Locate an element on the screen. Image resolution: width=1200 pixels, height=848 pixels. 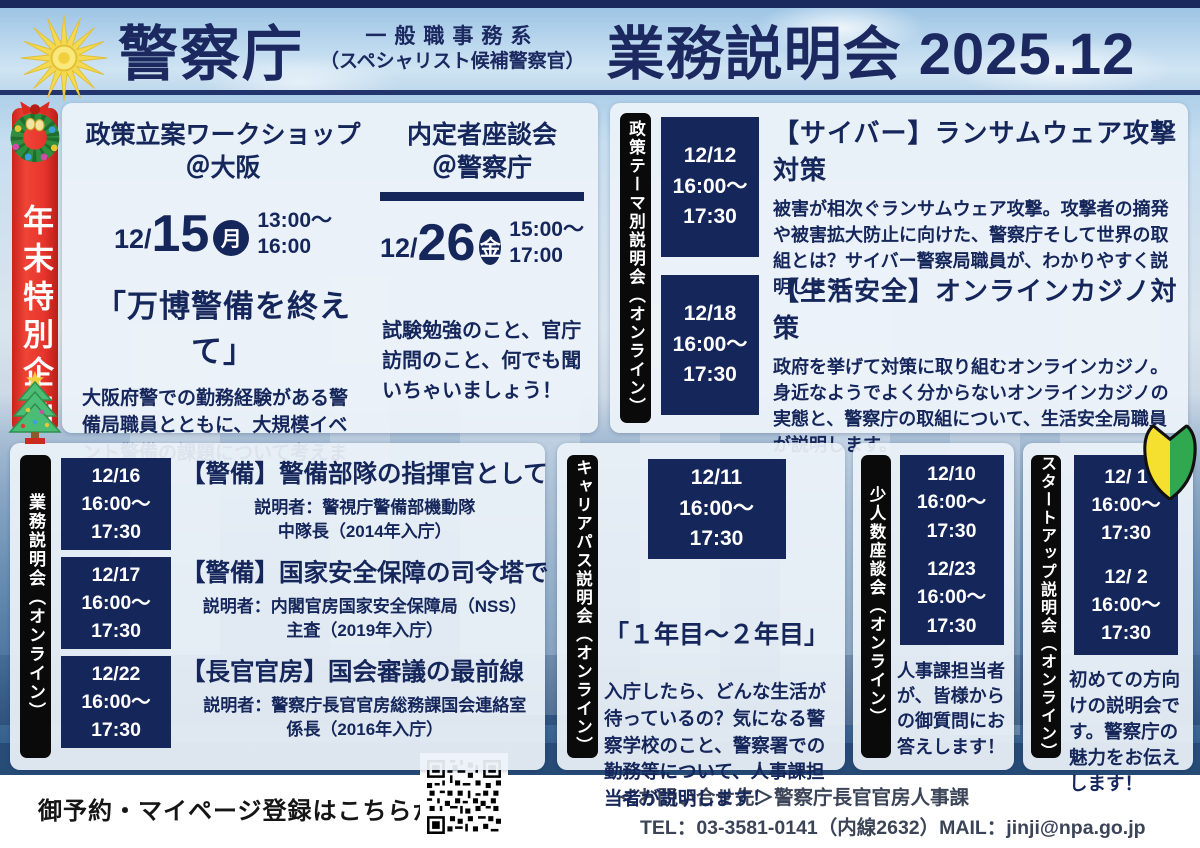
policy-theme-label: 政策テーマ別説明会（オンライン） is located at coordinates (635, 268).